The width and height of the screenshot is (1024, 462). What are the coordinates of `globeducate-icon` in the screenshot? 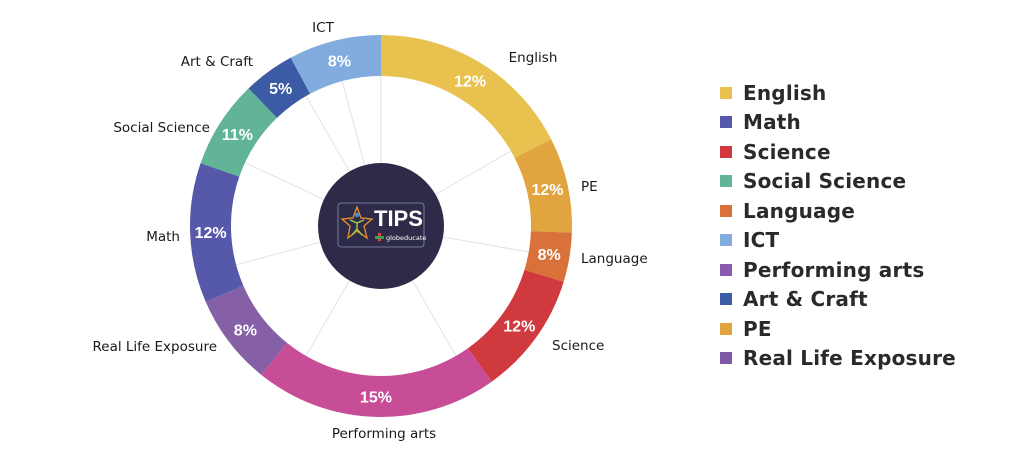 It's located at (379, 237).